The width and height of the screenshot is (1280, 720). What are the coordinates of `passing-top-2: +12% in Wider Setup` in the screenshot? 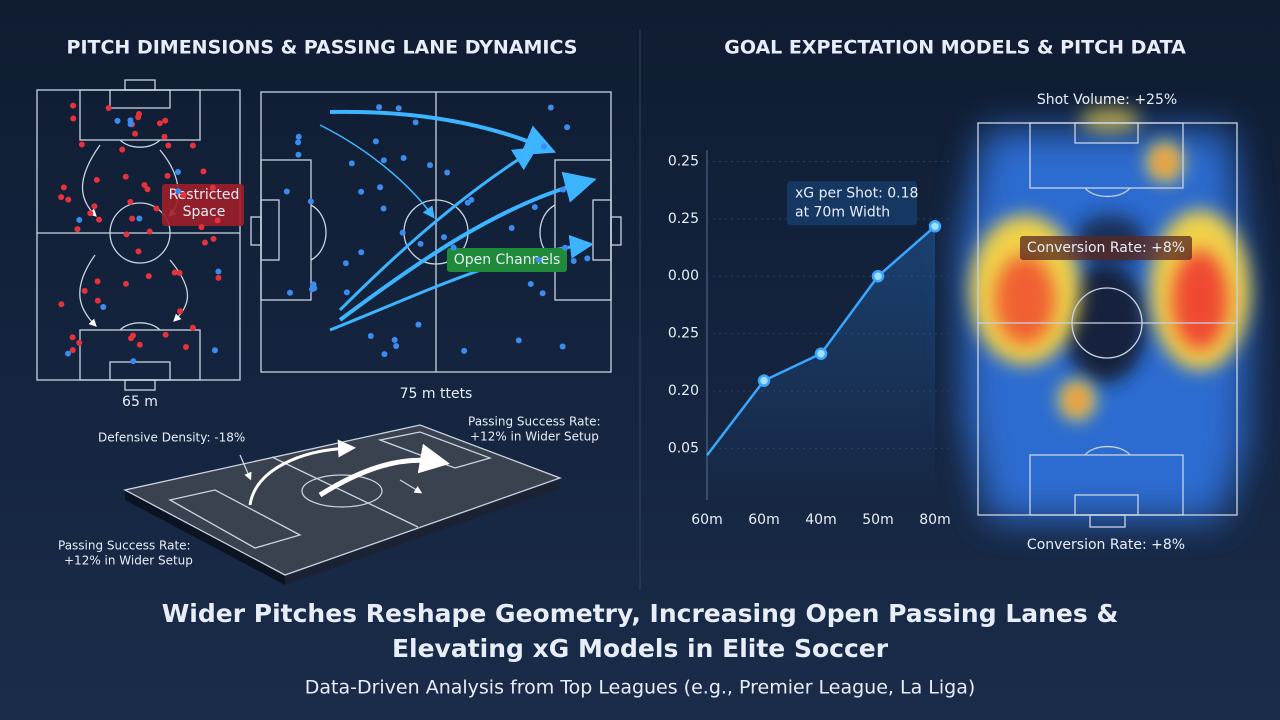 It's located at (534, 437).